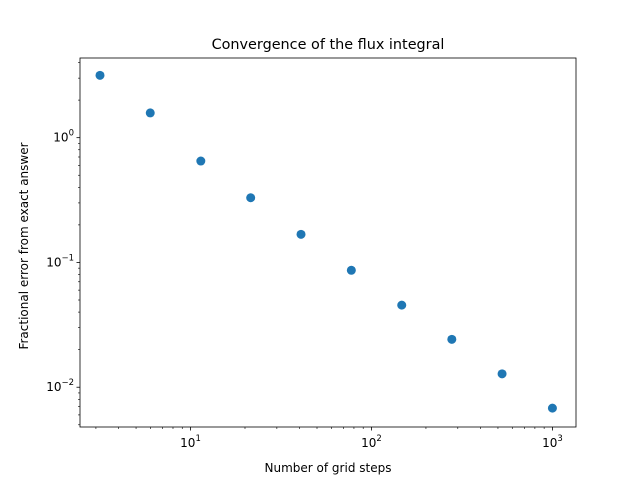 The image size is (640, 480). I want to click on x-tick-label: 10², so click(371, 442).